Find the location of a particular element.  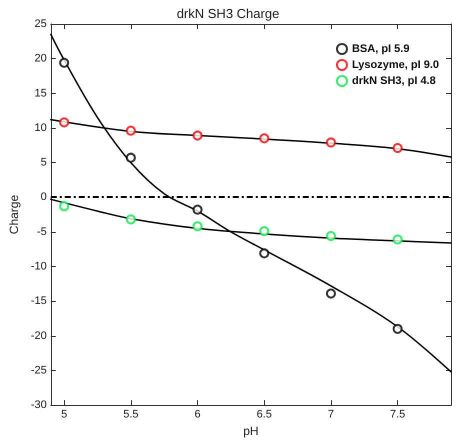

x-tick-label: 7.5 is located at coordinates (398, 414).